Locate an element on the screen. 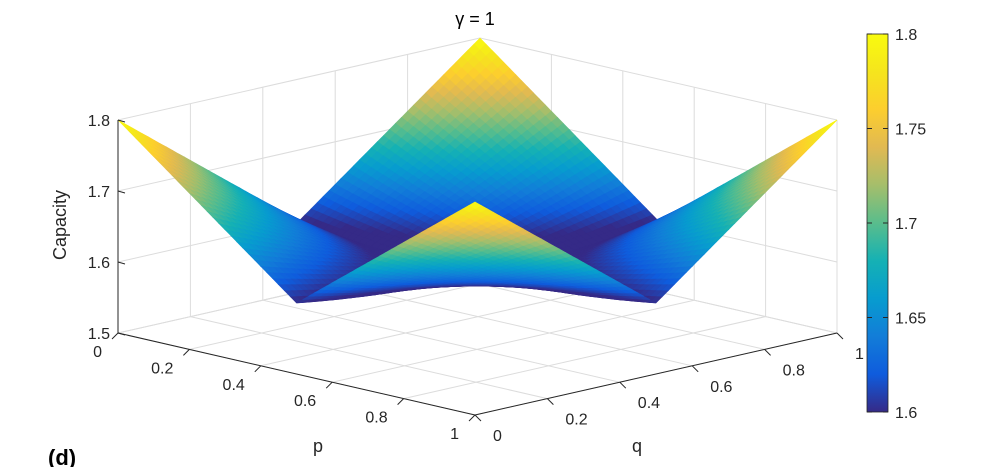  y-tick-label: 0.2 is located at coordinates (576, 420).